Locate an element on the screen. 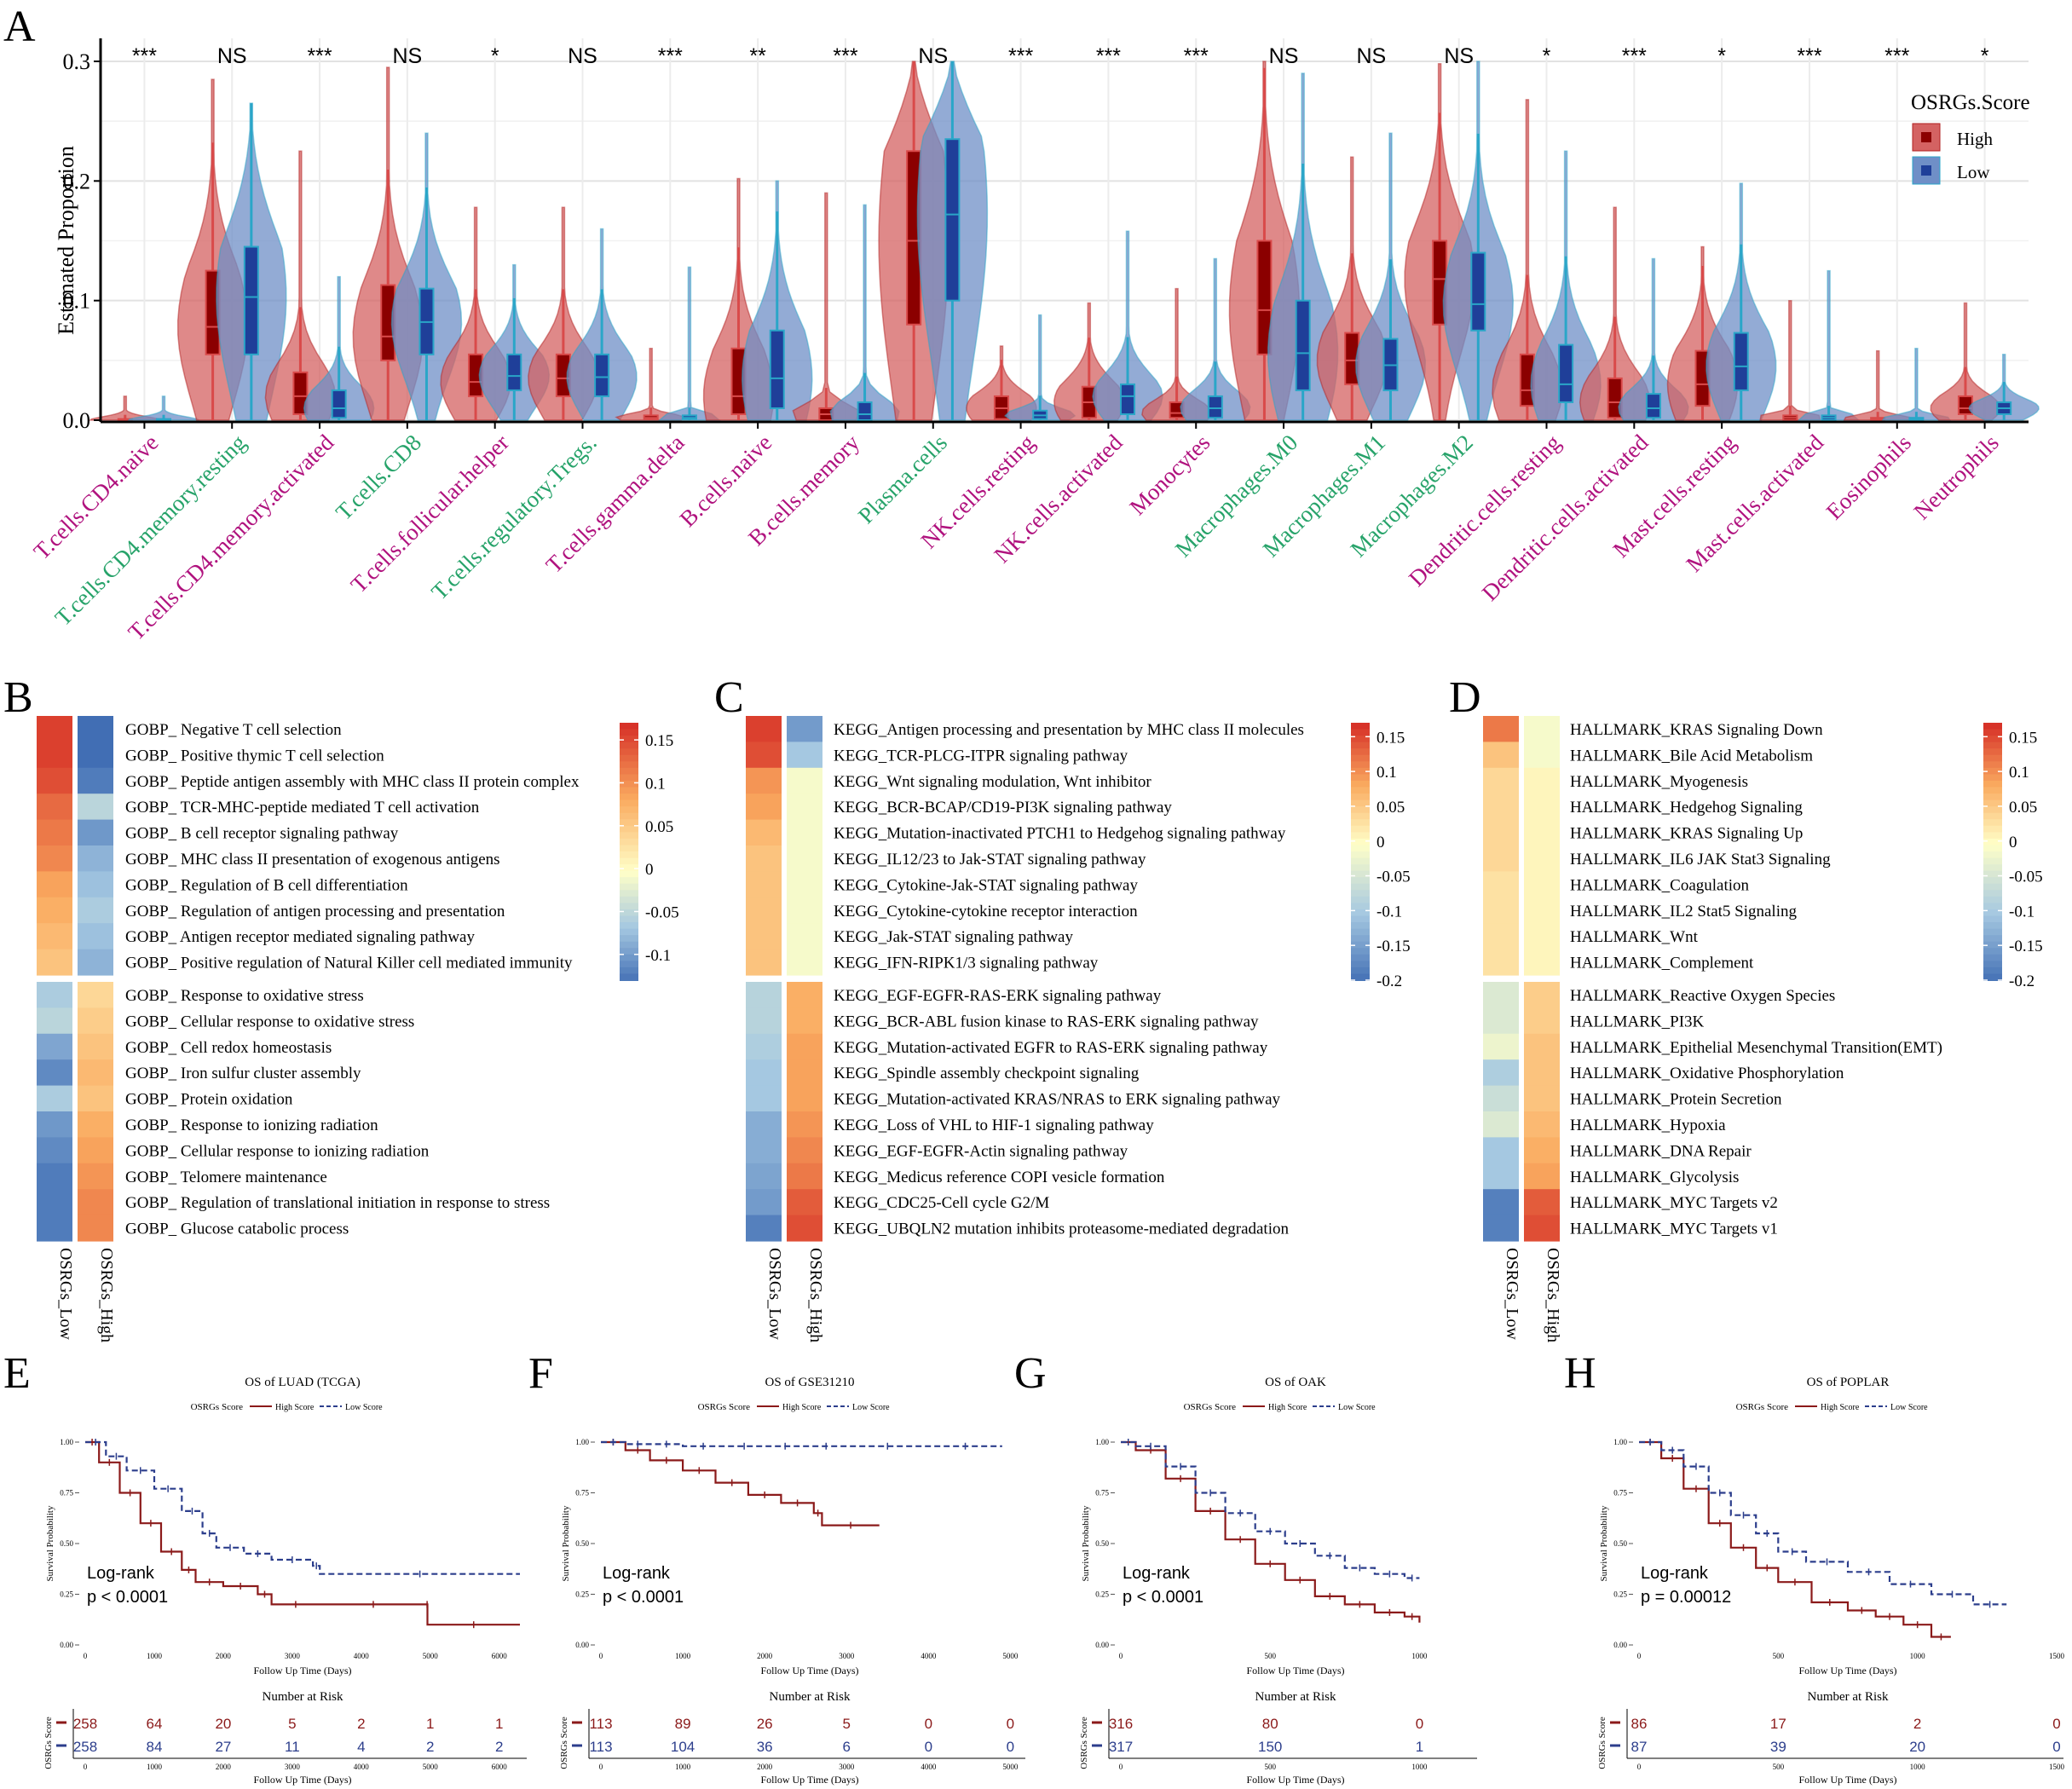  risk-low-count: 150 is located at coordinates (1270, 1747).